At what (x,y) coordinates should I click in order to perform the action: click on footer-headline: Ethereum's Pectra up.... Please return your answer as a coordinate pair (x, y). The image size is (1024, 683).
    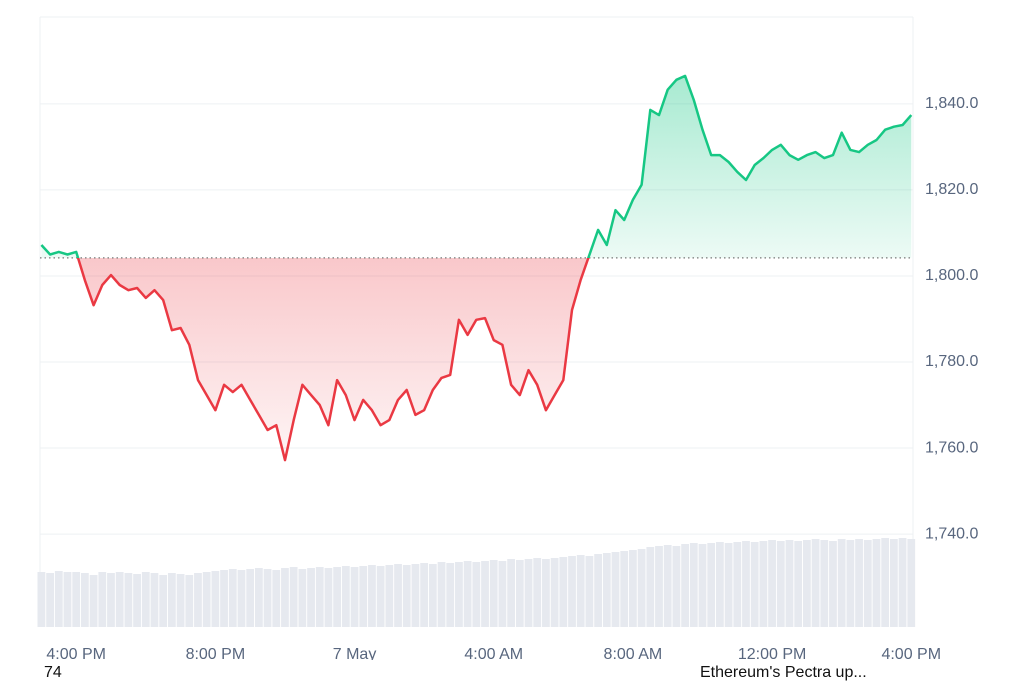
    Looking at the image, I should click on (783, 672).